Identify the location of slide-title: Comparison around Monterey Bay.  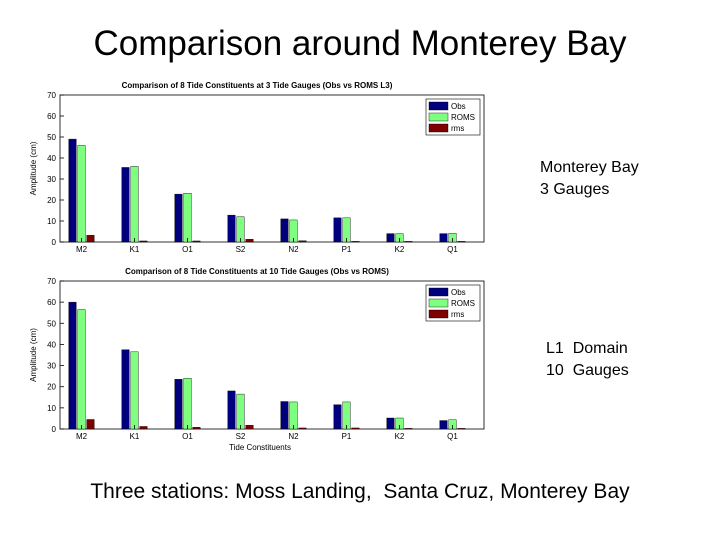
(360, 43).